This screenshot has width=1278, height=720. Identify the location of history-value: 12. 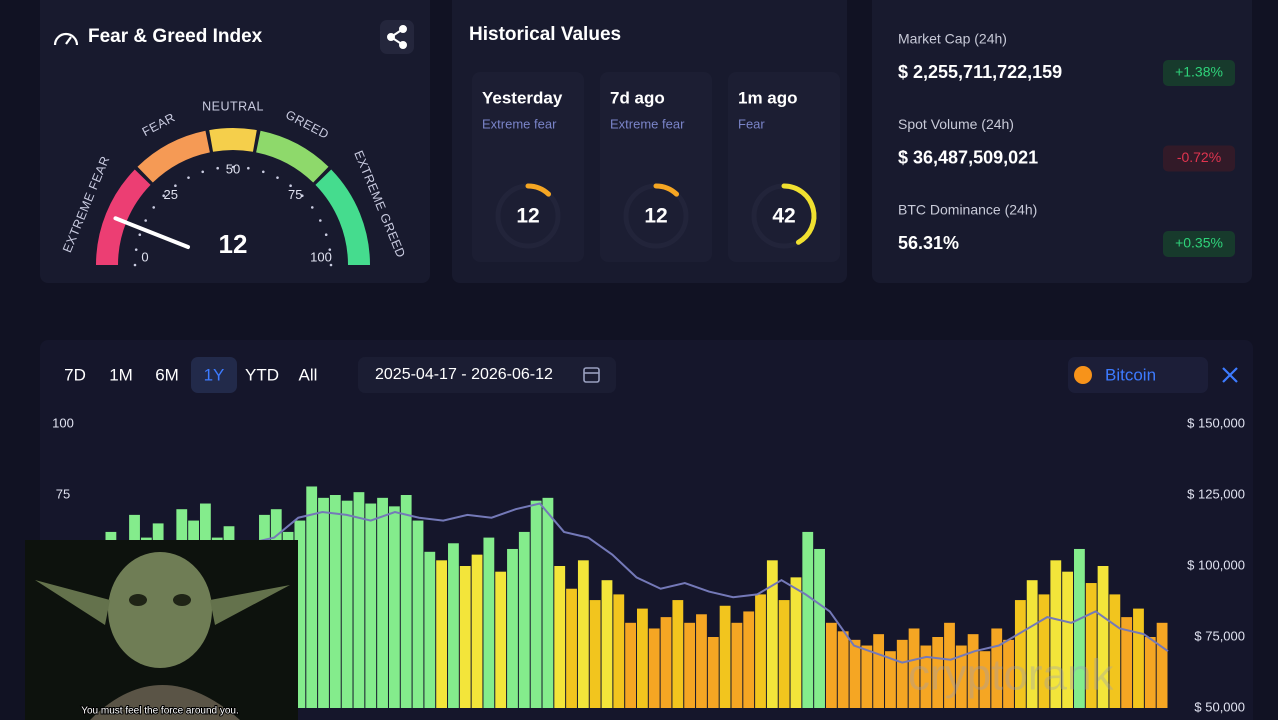
(527, 216).